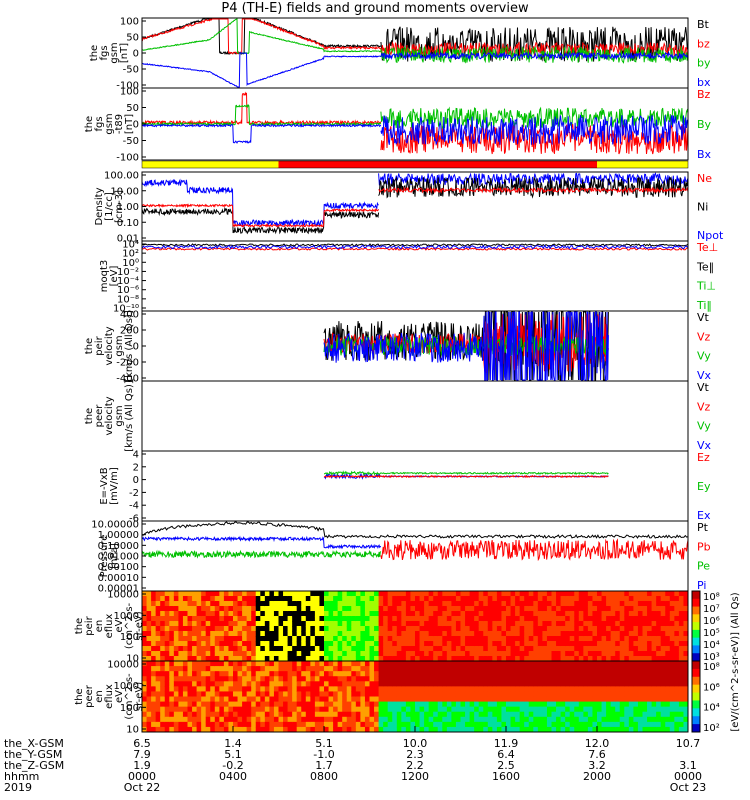 This screenshot has width=750, height=800. I want to click on colorbar-cell, so click(696, 634).